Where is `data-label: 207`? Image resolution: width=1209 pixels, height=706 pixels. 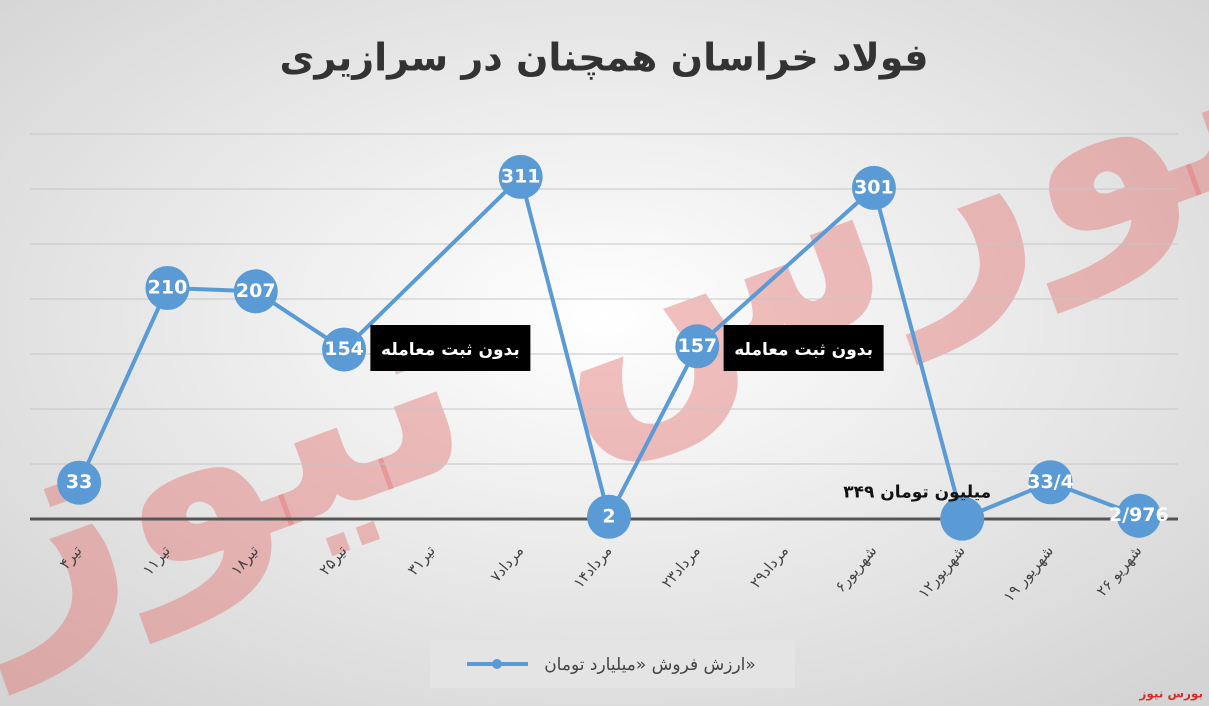 data-label: 207 is located at coordinates (256, 291).